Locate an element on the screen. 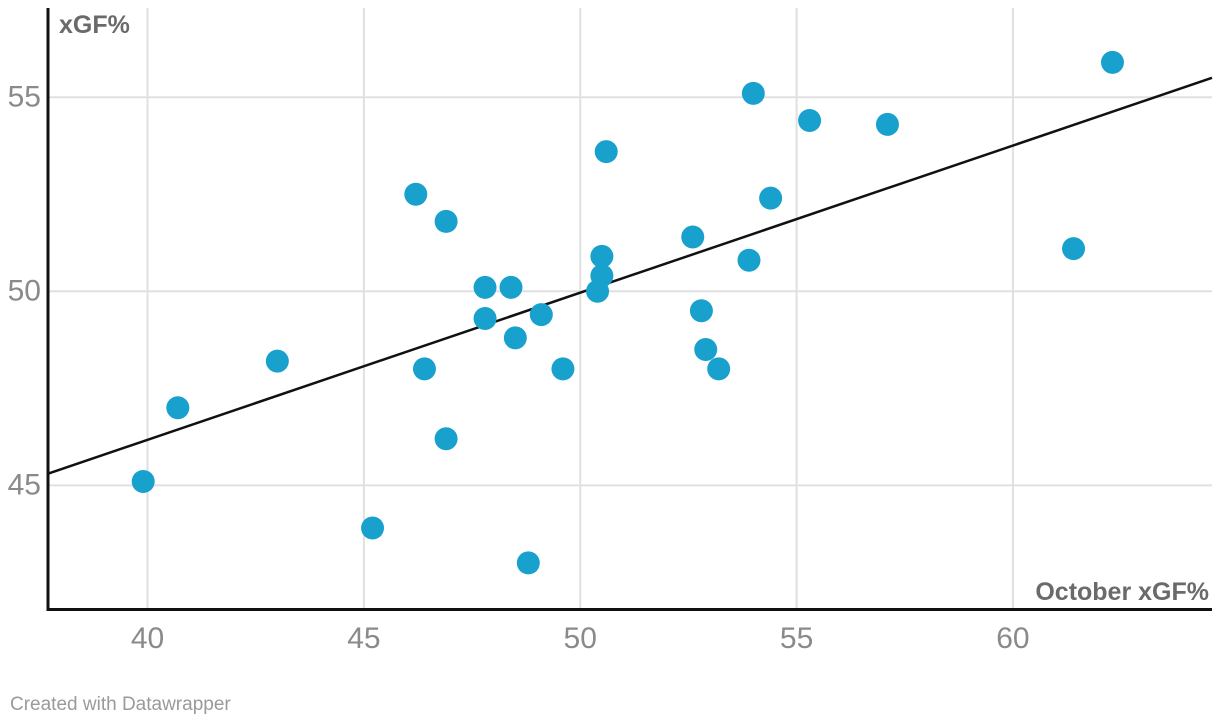 The height and width of the screenshot is (726, 1220). x-tick-label: 60 is located at coordinates (1012, 638).